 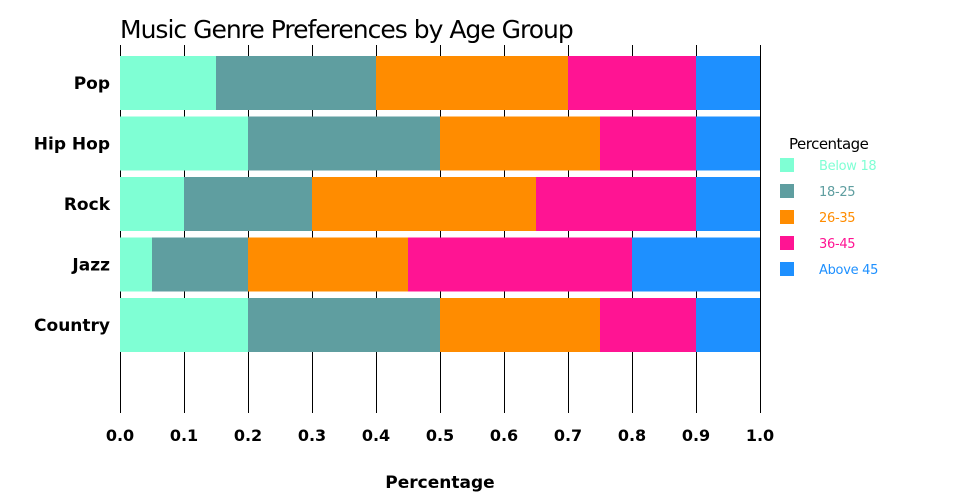 What do you see at coordinates (504, 435) in the screenshot?
I see `x-tick-label: 0.6` at bounding box center [504, 435].